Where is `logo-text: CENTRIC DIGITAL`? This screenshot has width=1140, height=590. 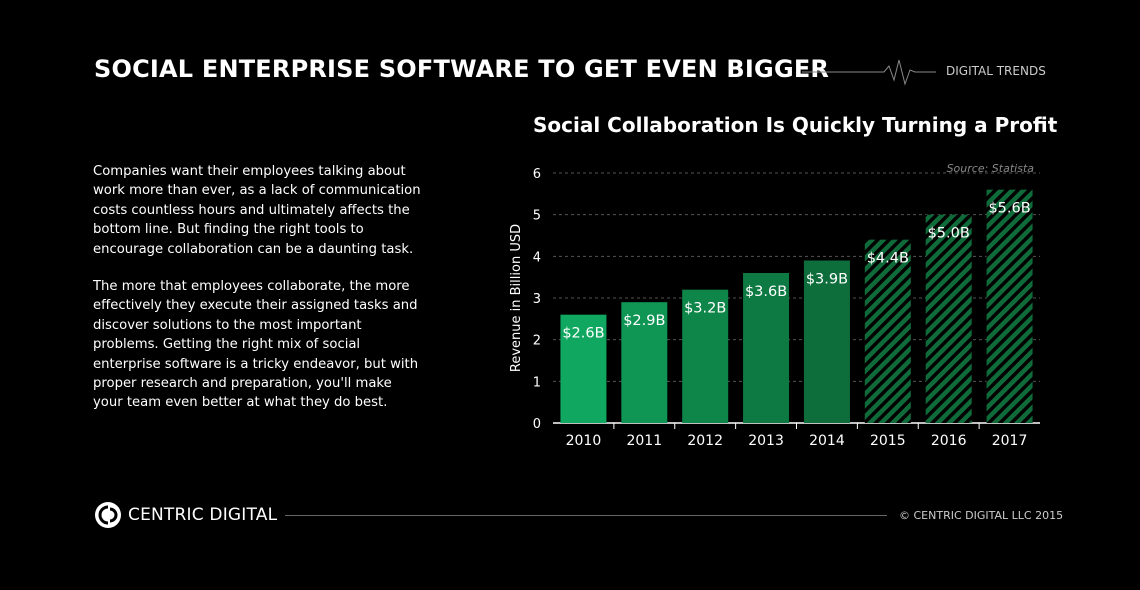 logo-text: CENTRIC DIGITAL is located at coordinates (203, 515).